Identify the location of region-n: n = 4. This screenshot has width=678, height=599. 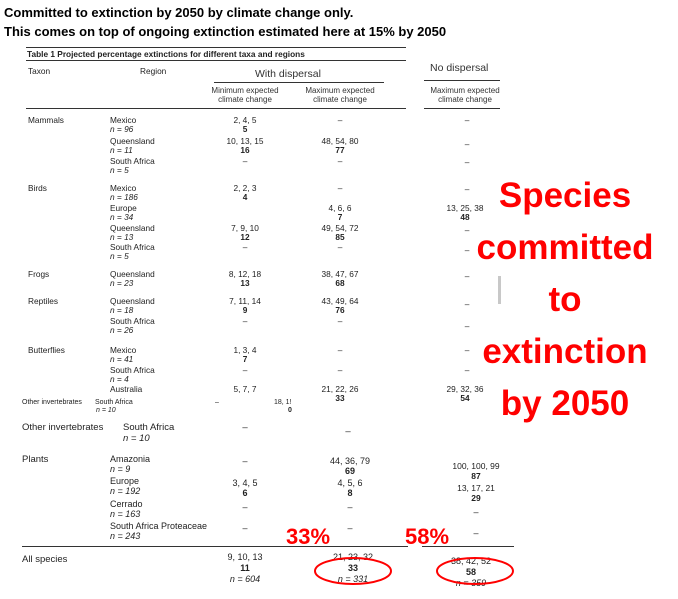
(119, 379).